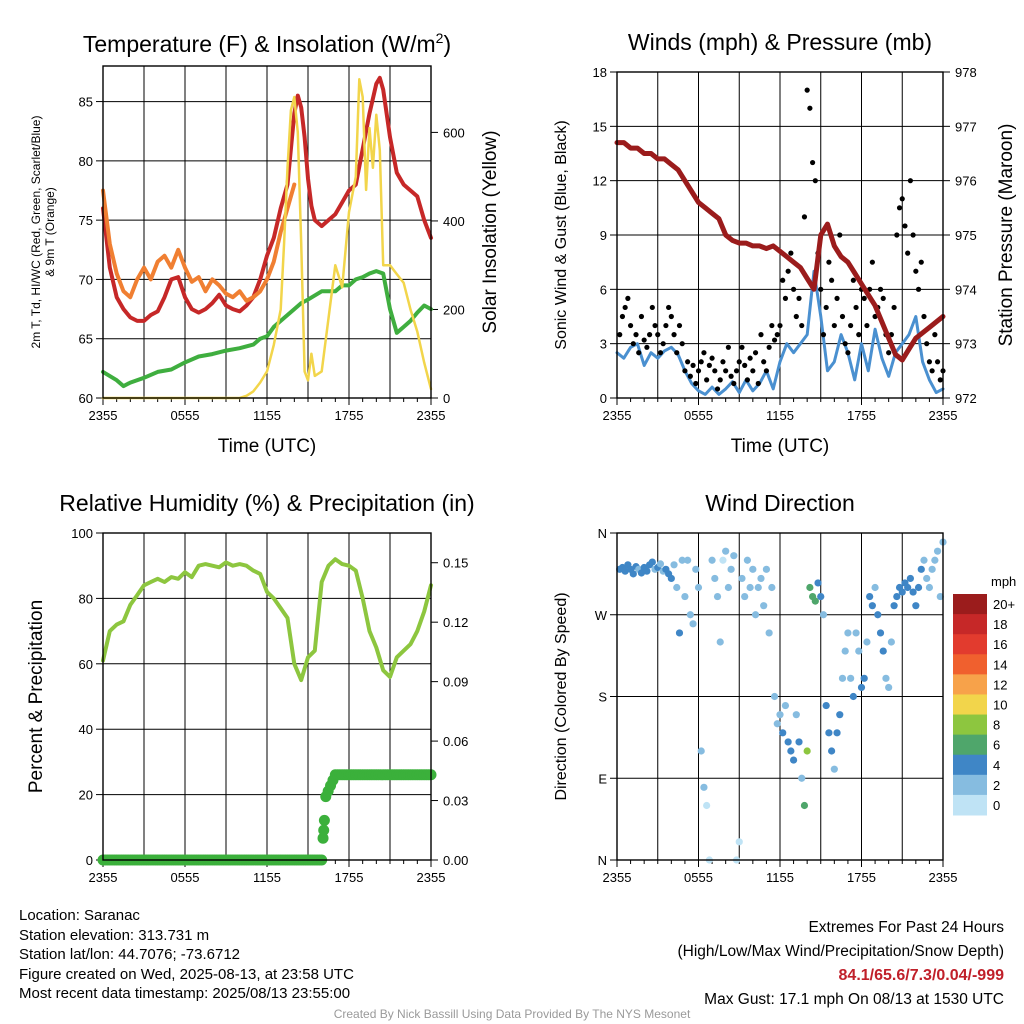 The width and height of the screenshot is (1024, 1024). What do you see at coordinates (966, 126) in the screenshot?
I see `y2-tick-label: 977` at bounding box center [966, 126].